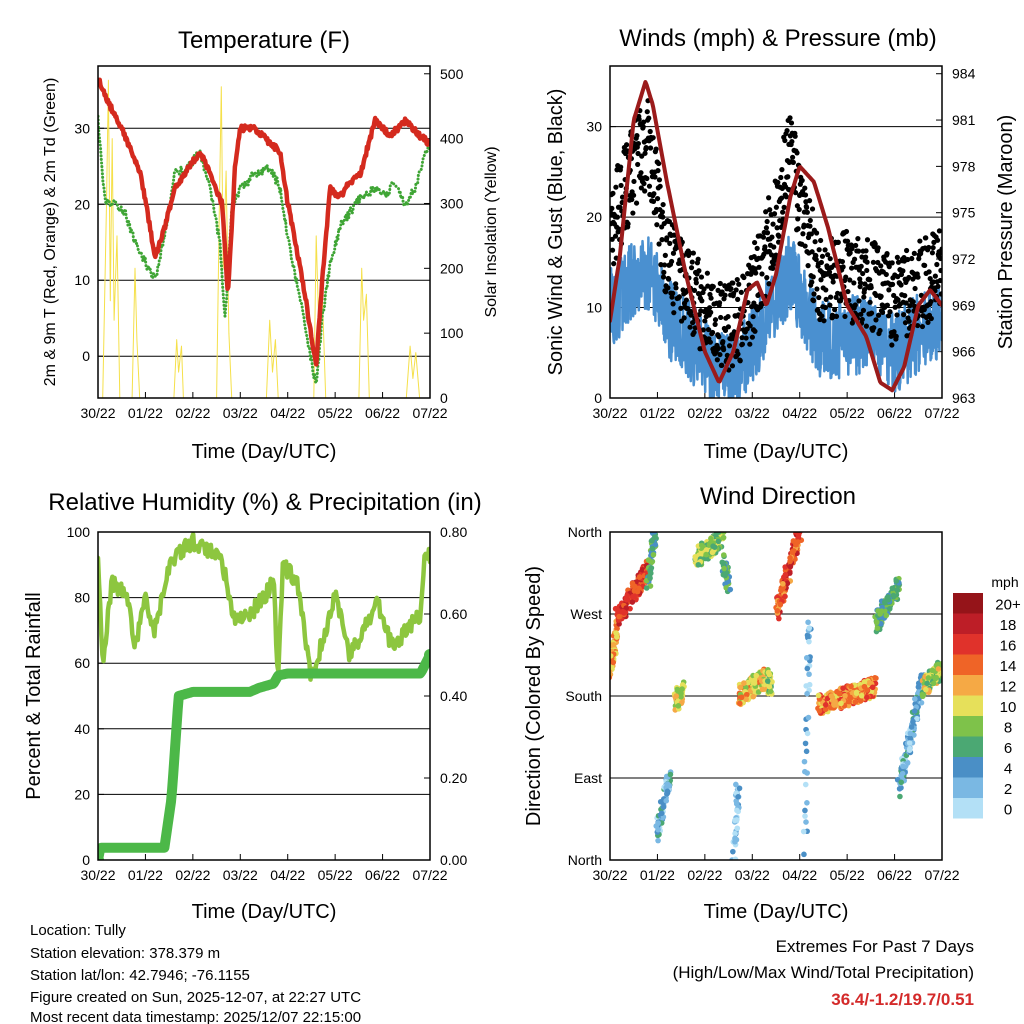 The height and width of the screenshot is (1024, 1024). What do you see at coordinates (444, 398) in the screenshot?
I see `y-right-tick-label: 0` at bounding box center [444, 398].